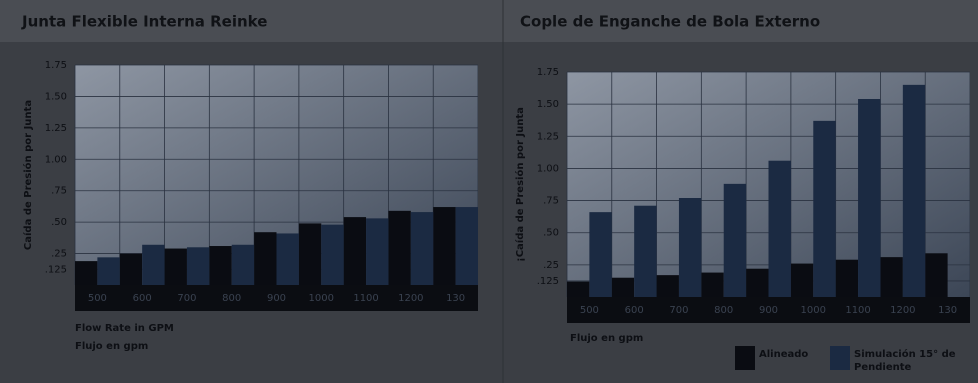 This screenshot has height=383, width=978. What do you see at coordinates (905, 354) in the screenshot?
I see `legend-label-line: Simulación 15° de` at bounding box center [905, 354].